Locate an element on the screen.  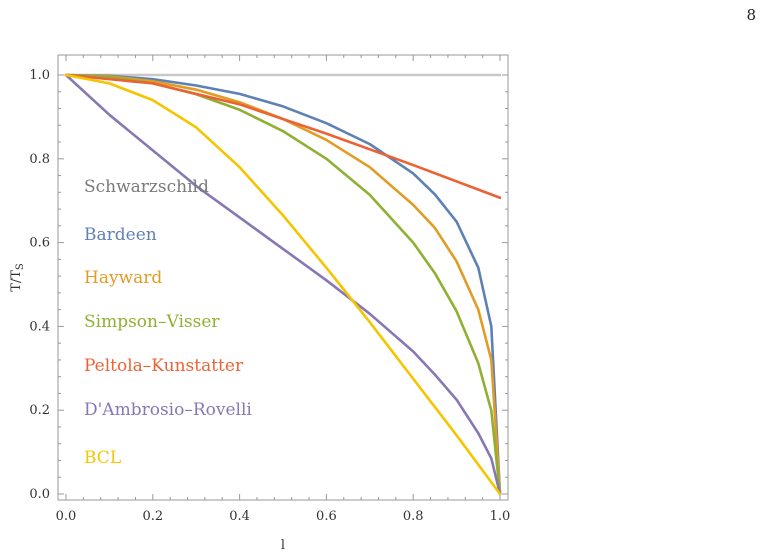
x-tick-label: 0.0 is located at coordinates (66, 516).